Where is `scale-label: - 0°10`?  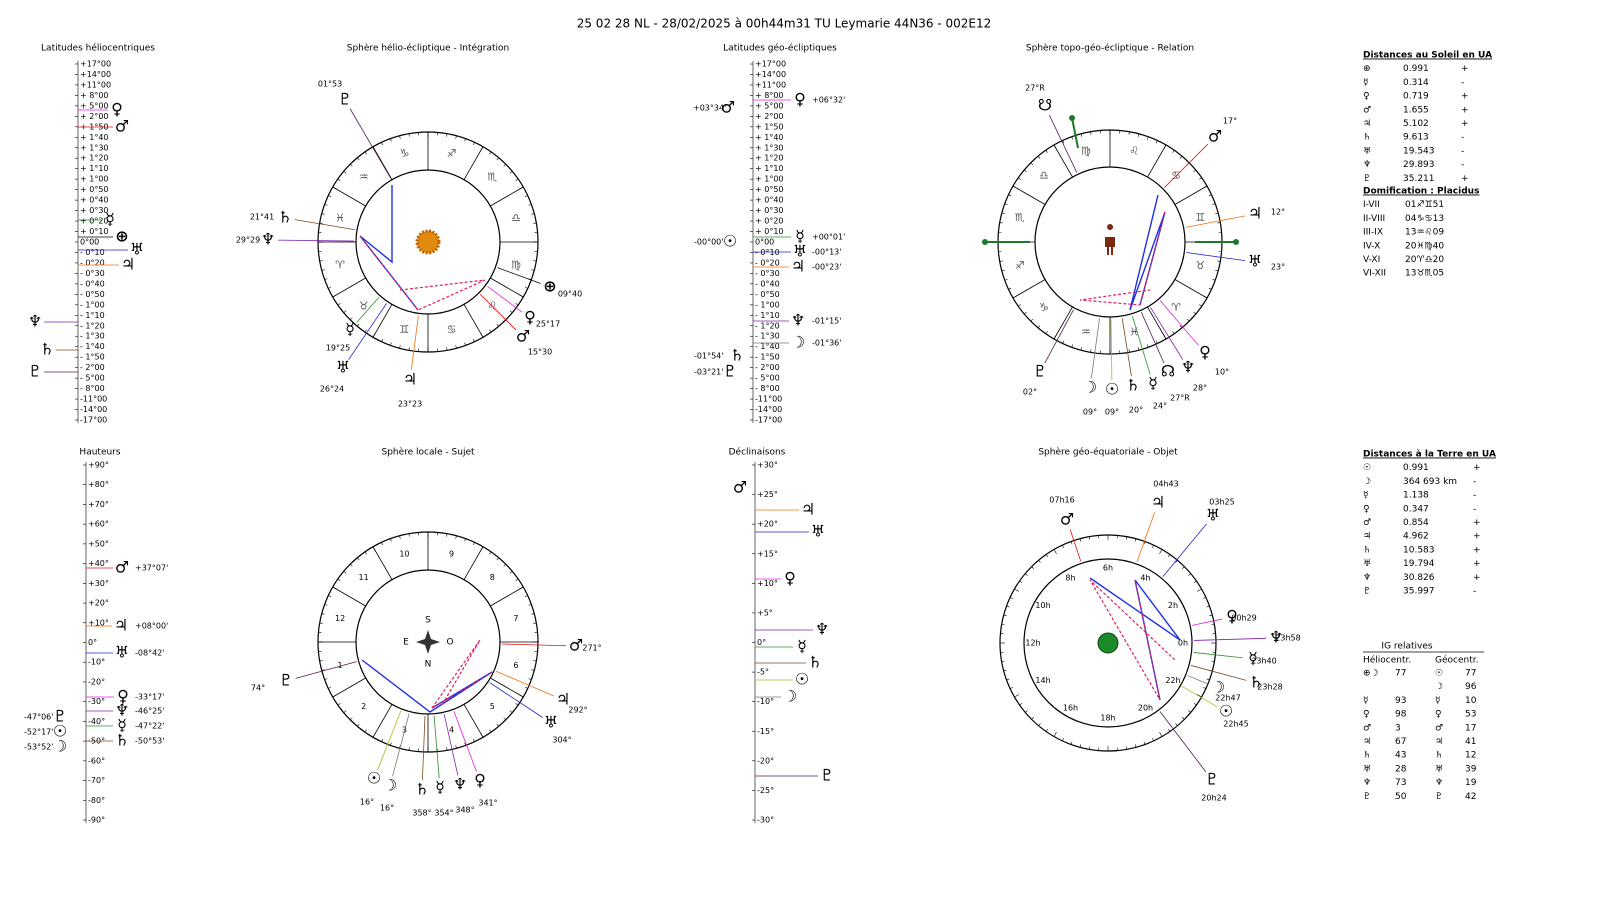 scale-label: - 0°10 is located at coordinates (92, 252).